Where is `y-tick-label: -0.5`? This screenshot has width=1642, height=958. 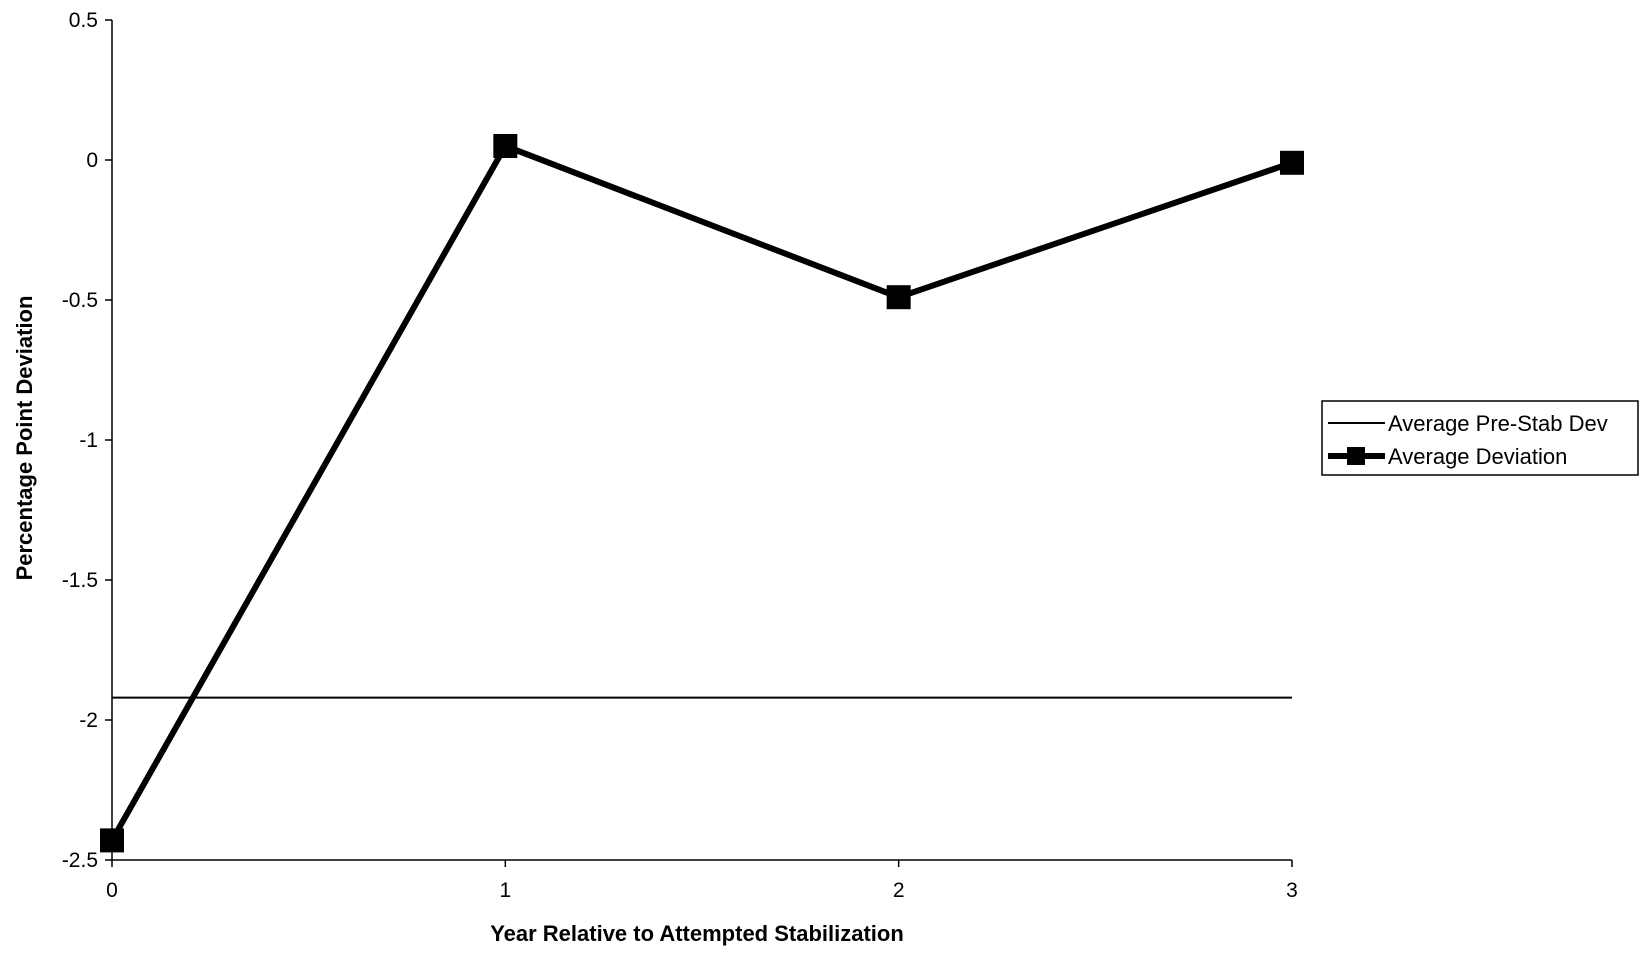
y-tick-label: -0.5 is located at coordinates (80, 300).